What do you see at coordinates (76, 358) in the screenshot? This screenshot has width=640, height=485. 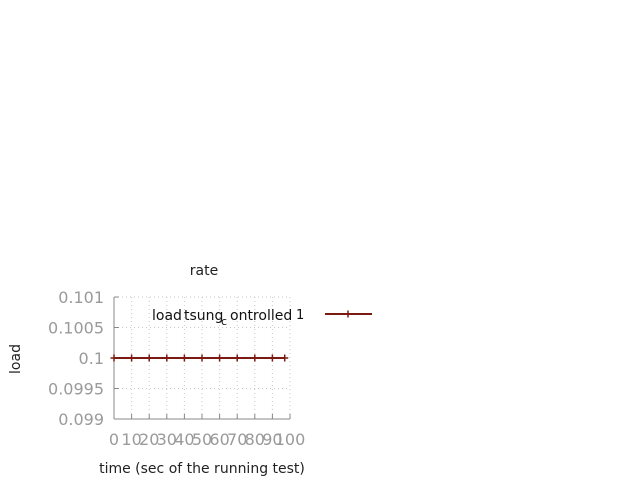 I see `y-axis-ticks: 0.101 0.1005 0.1 0.0995 0.099` at bounding box center [76, 358].